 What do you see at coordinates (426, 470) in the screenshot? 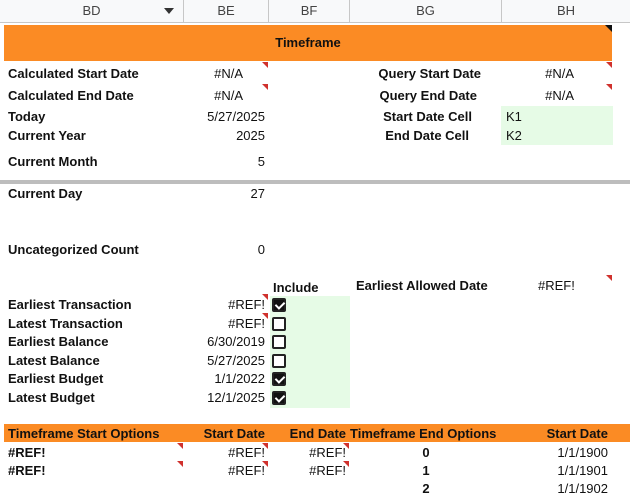
I see `end-option-cell: 1` at bounding box center [426, 470].